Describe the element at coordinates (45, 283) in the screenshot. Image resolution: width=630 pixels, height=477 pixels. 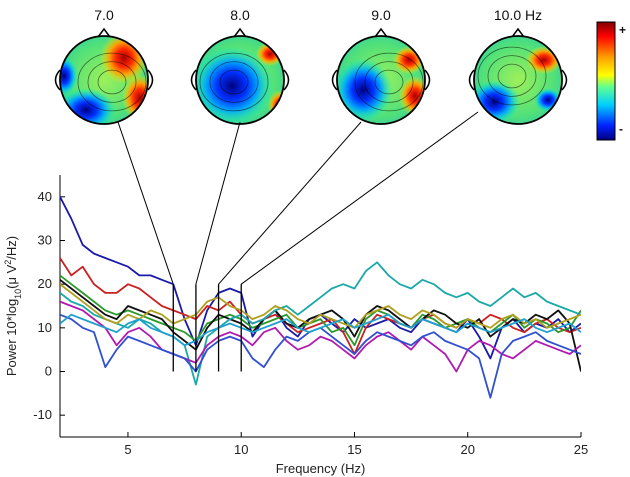
I see `y-tick-label: 20` at that location.